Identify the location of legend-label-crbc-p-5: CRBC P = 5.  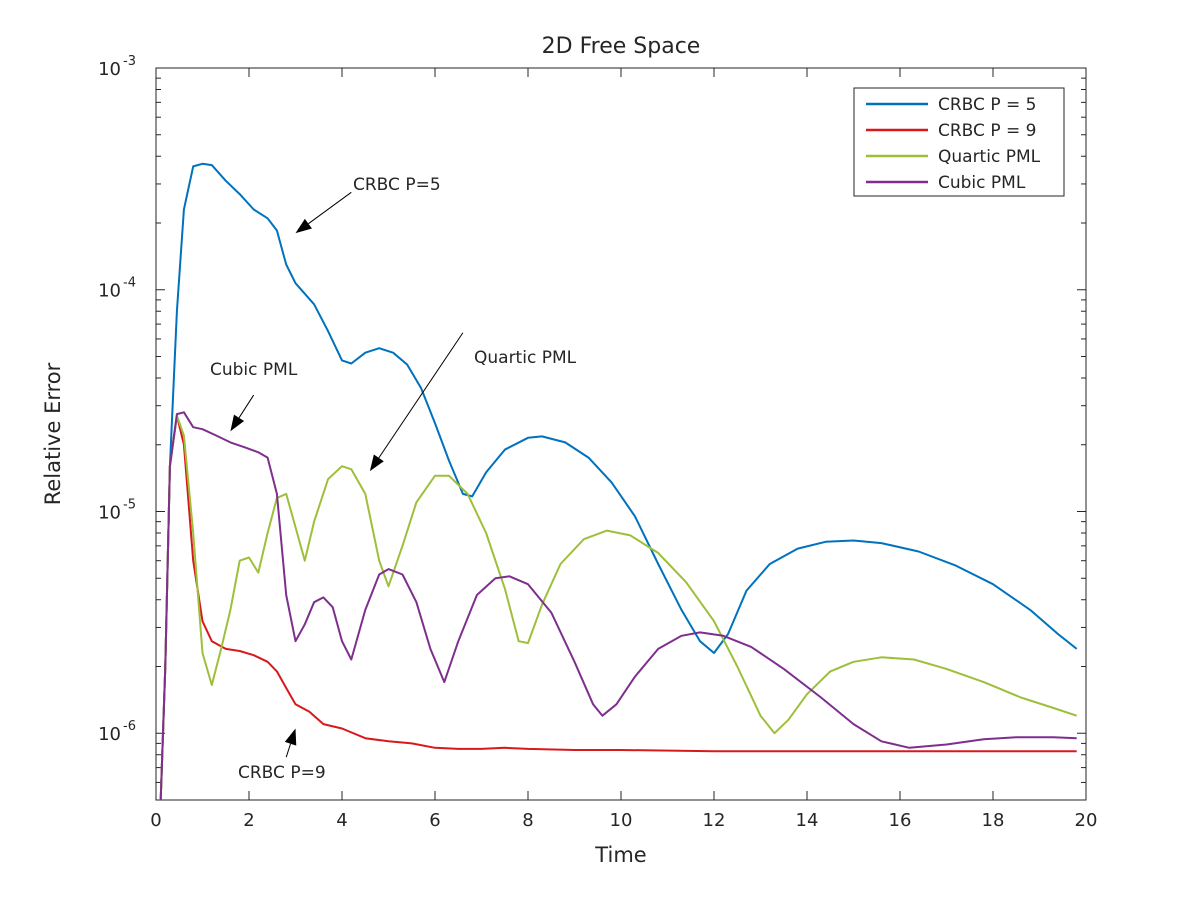
(987, 105).